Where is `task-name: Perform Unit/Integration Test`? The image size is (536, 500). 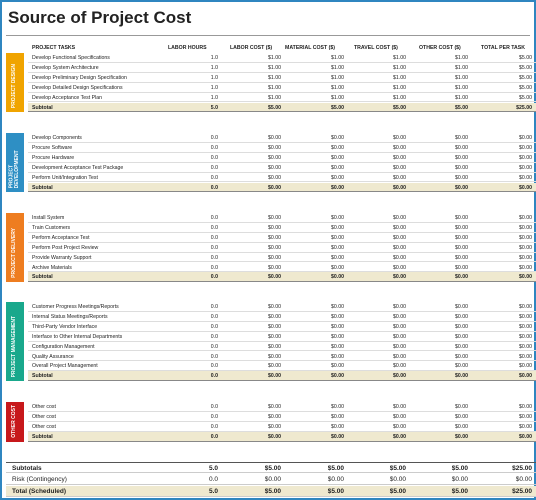 task-name: Perform Unit/Integration Test is located at coordinates (65, 177).